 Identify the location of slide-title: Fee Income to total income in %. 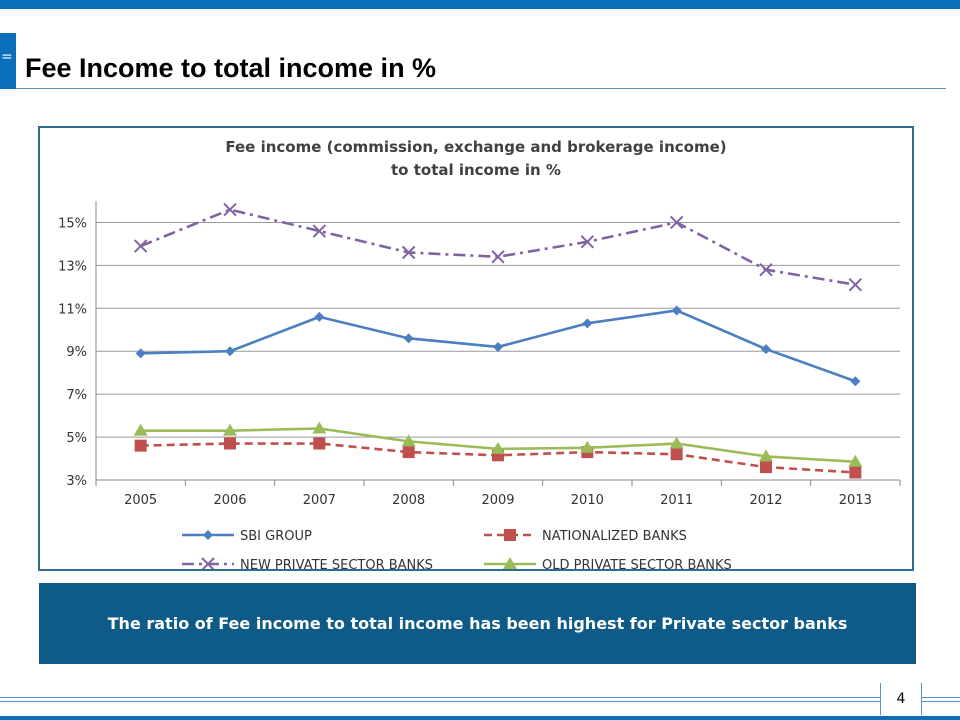
(231, 68).